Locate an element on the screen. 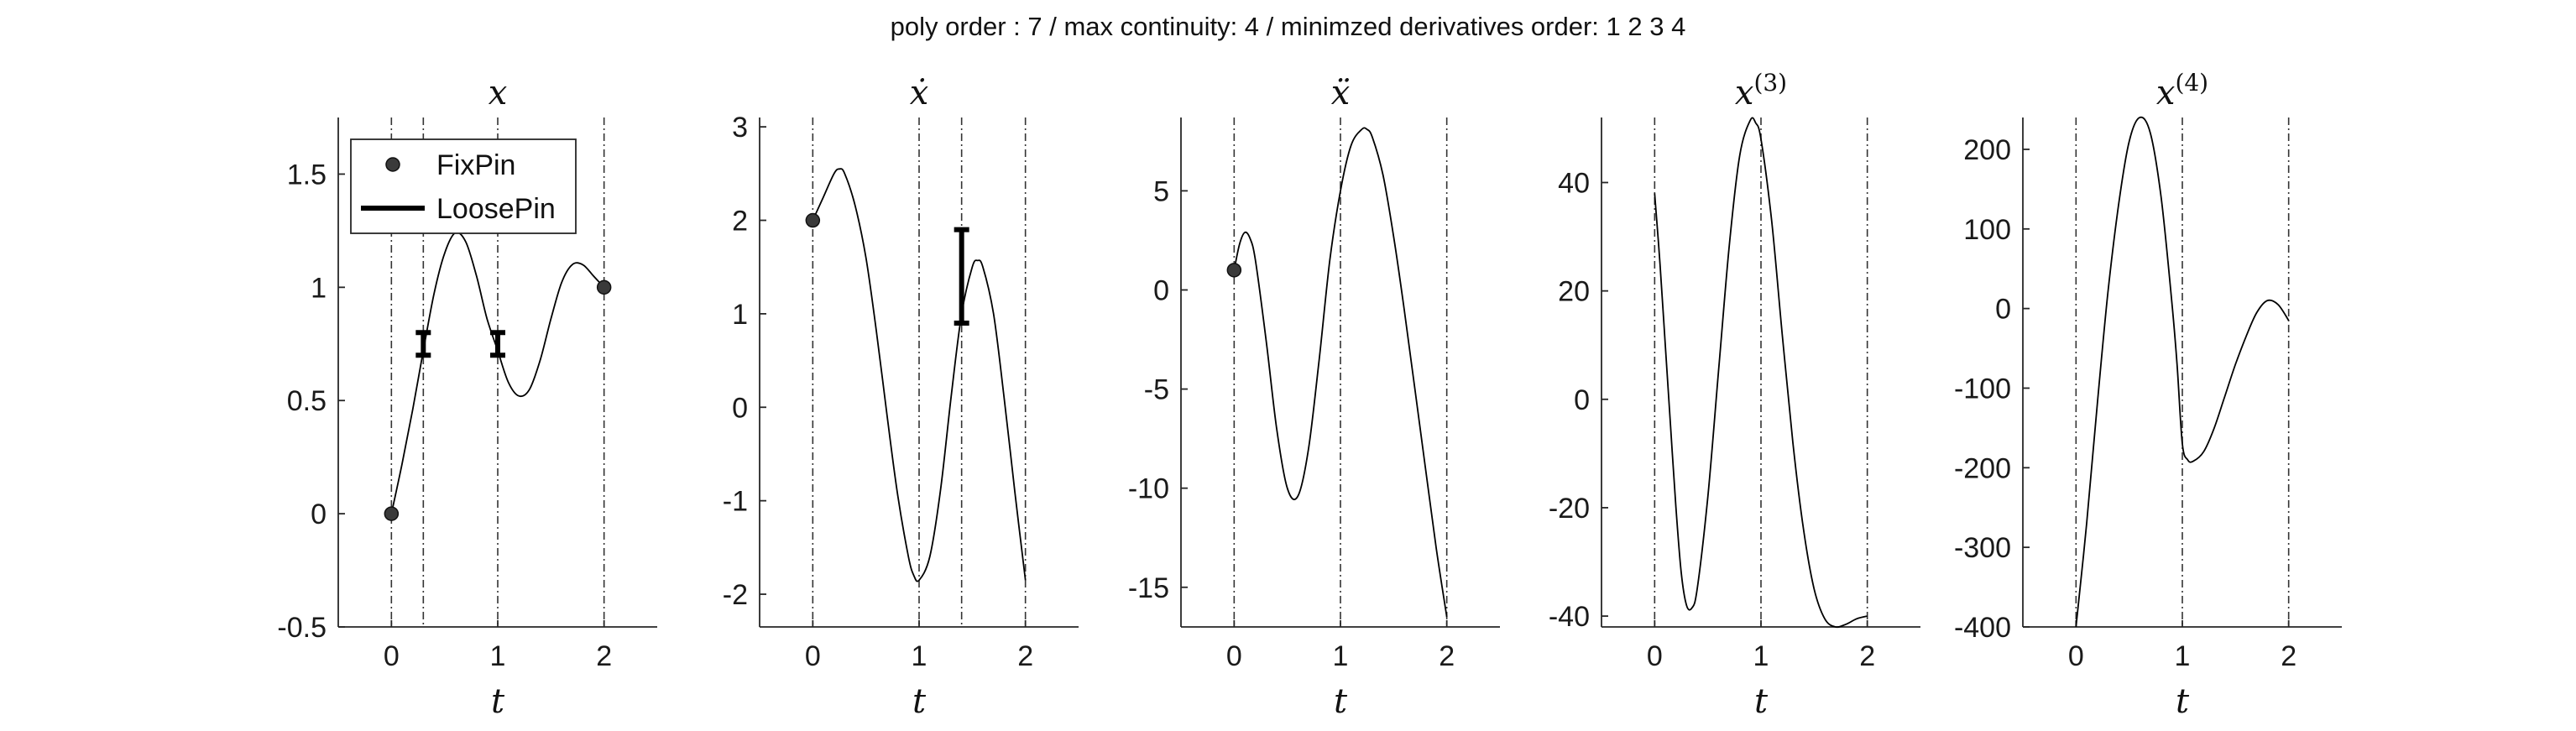  y-tick-label: -200 is located at coordinates (1982, 468).